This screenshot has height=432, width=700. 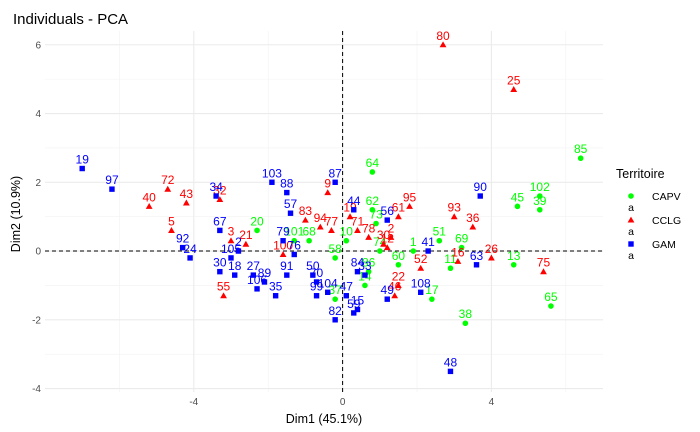 I want to click on point-label: 51, so click(x=440, y=232).